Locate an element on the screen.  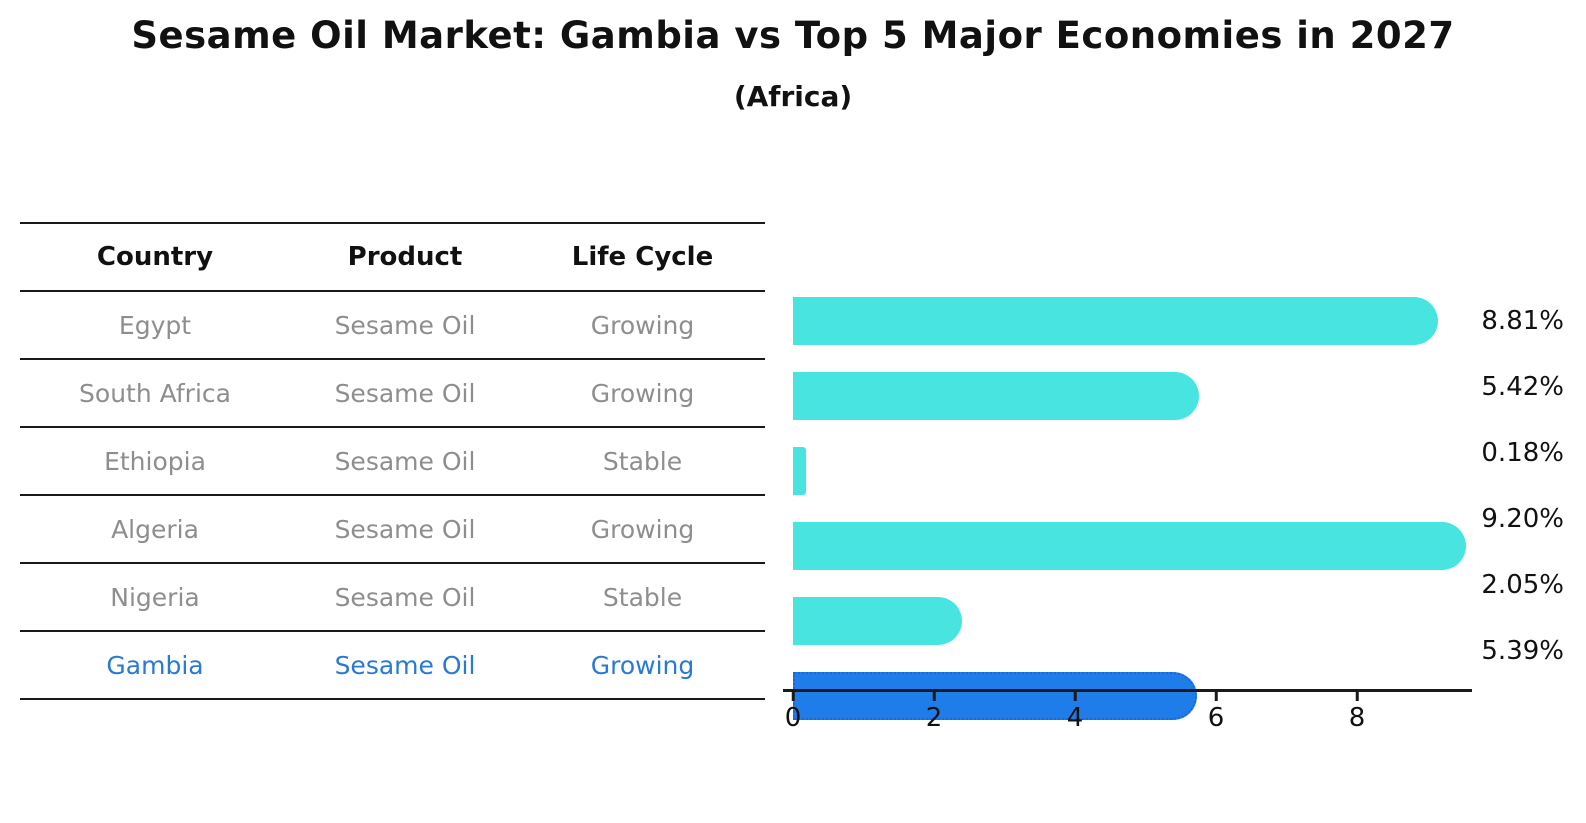
bar-value-label: 2.05% is located at coordinates (1522, 585).